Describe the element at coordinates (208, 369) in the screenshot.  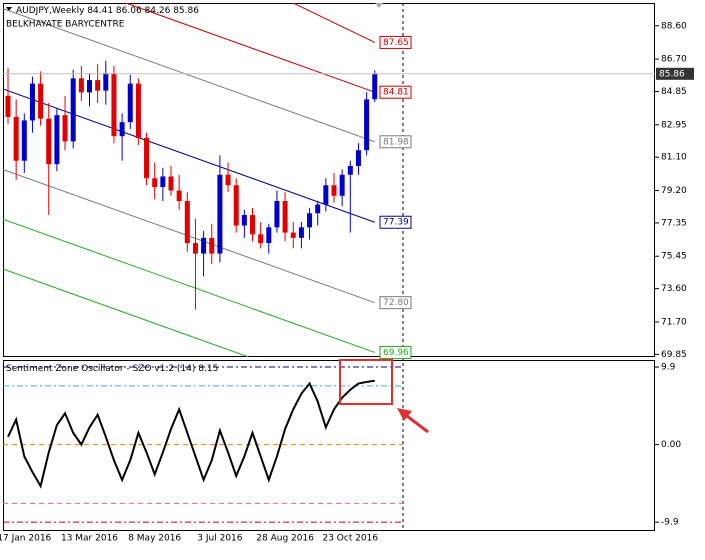
I see `osc-value: 8.15` at that location.